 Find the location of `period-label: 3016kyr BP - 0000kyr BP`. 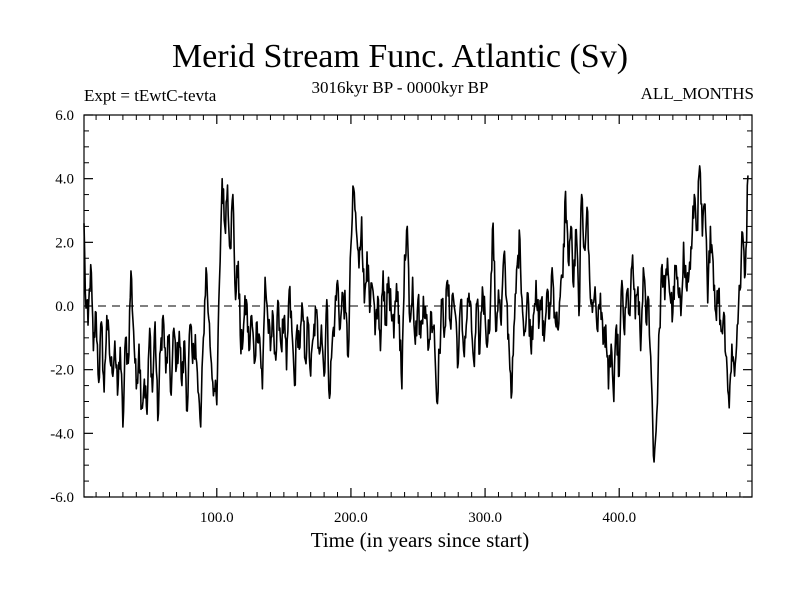

period-label: 3016kyr BP - 0000kyr BP is located at coordinates (400, 87).